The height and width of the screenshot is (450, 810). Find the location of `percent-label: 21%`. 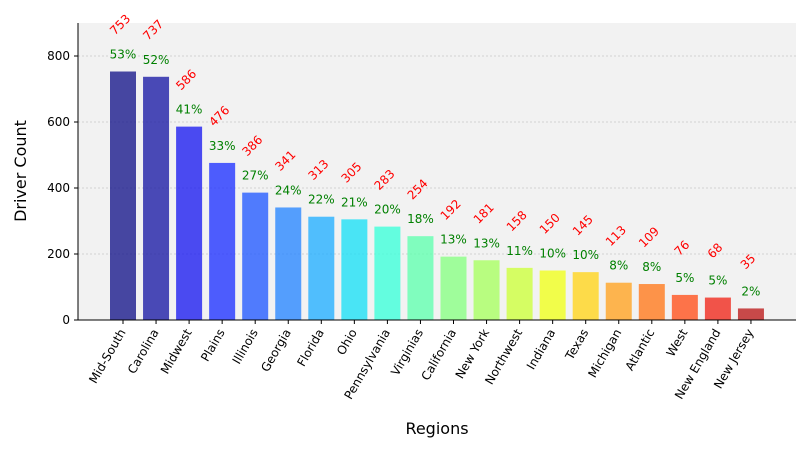

percent-label: 21% is located at coordinates (354, 202).